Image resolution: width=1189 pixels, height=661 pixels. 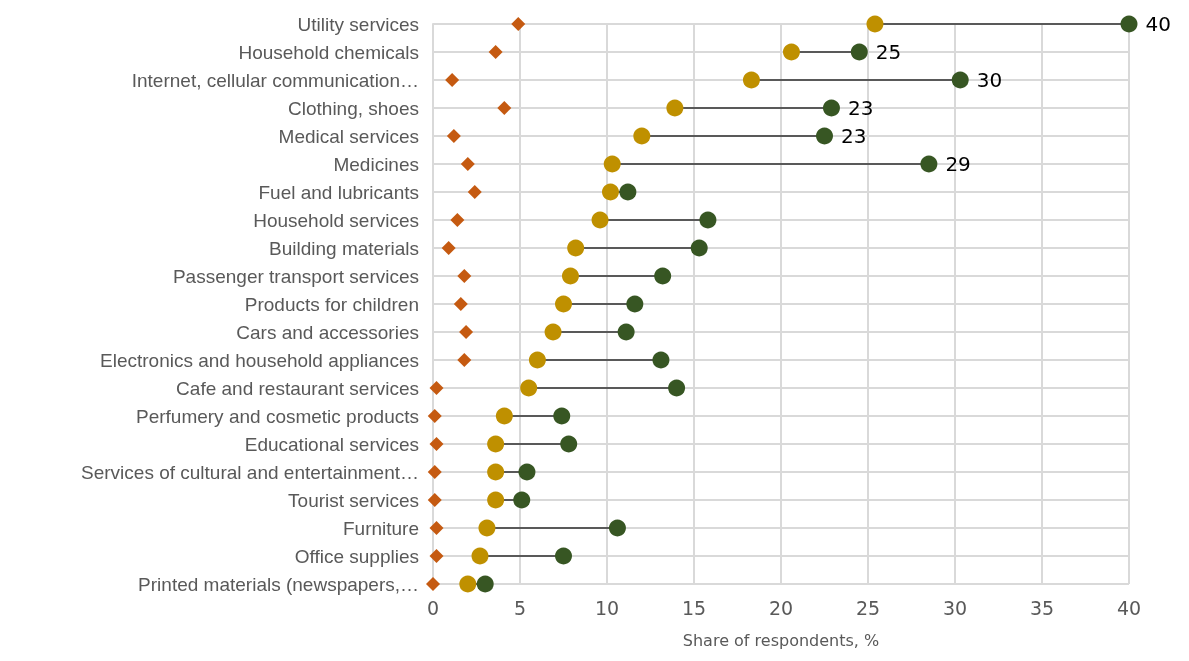 What do you see at coordinates (868, 607) in the screenshot?
I see `x-tick-label: 25` at bounding box center [868, 607].